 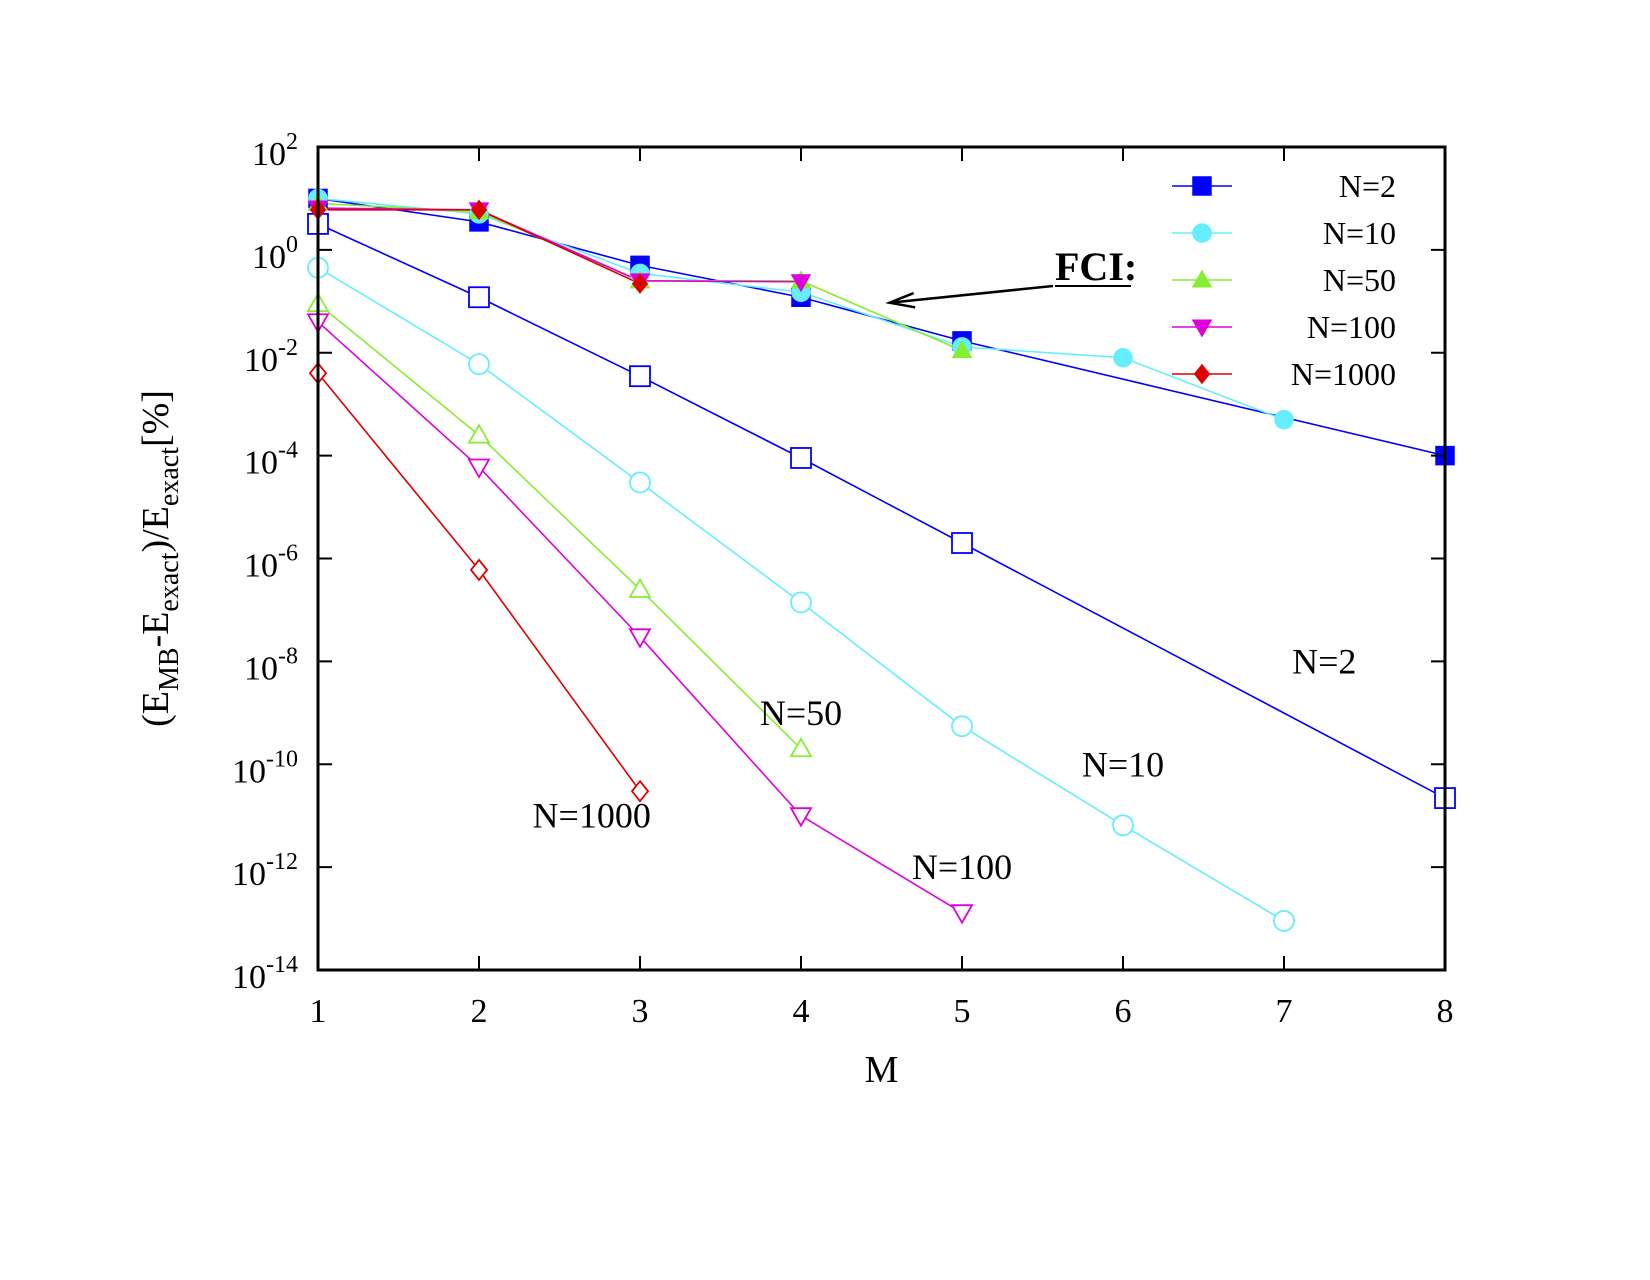 What do you see at coordinates (271, 563) in the screenshot?
I see `y-tick-label: 10⁻⁶` at bounding box center [271, 563].